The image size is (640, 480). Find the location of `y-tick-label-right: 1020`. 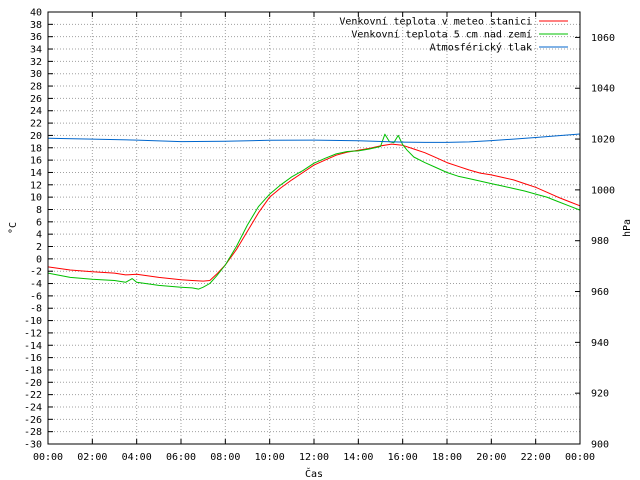

y-tick-label-right: 1020 is located at coordinates (603, 140).